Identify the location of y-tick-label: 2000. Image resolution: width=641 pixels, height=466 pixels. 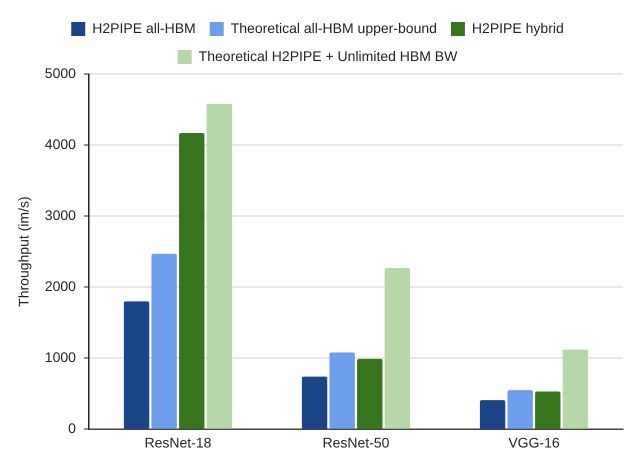
(60, 286).